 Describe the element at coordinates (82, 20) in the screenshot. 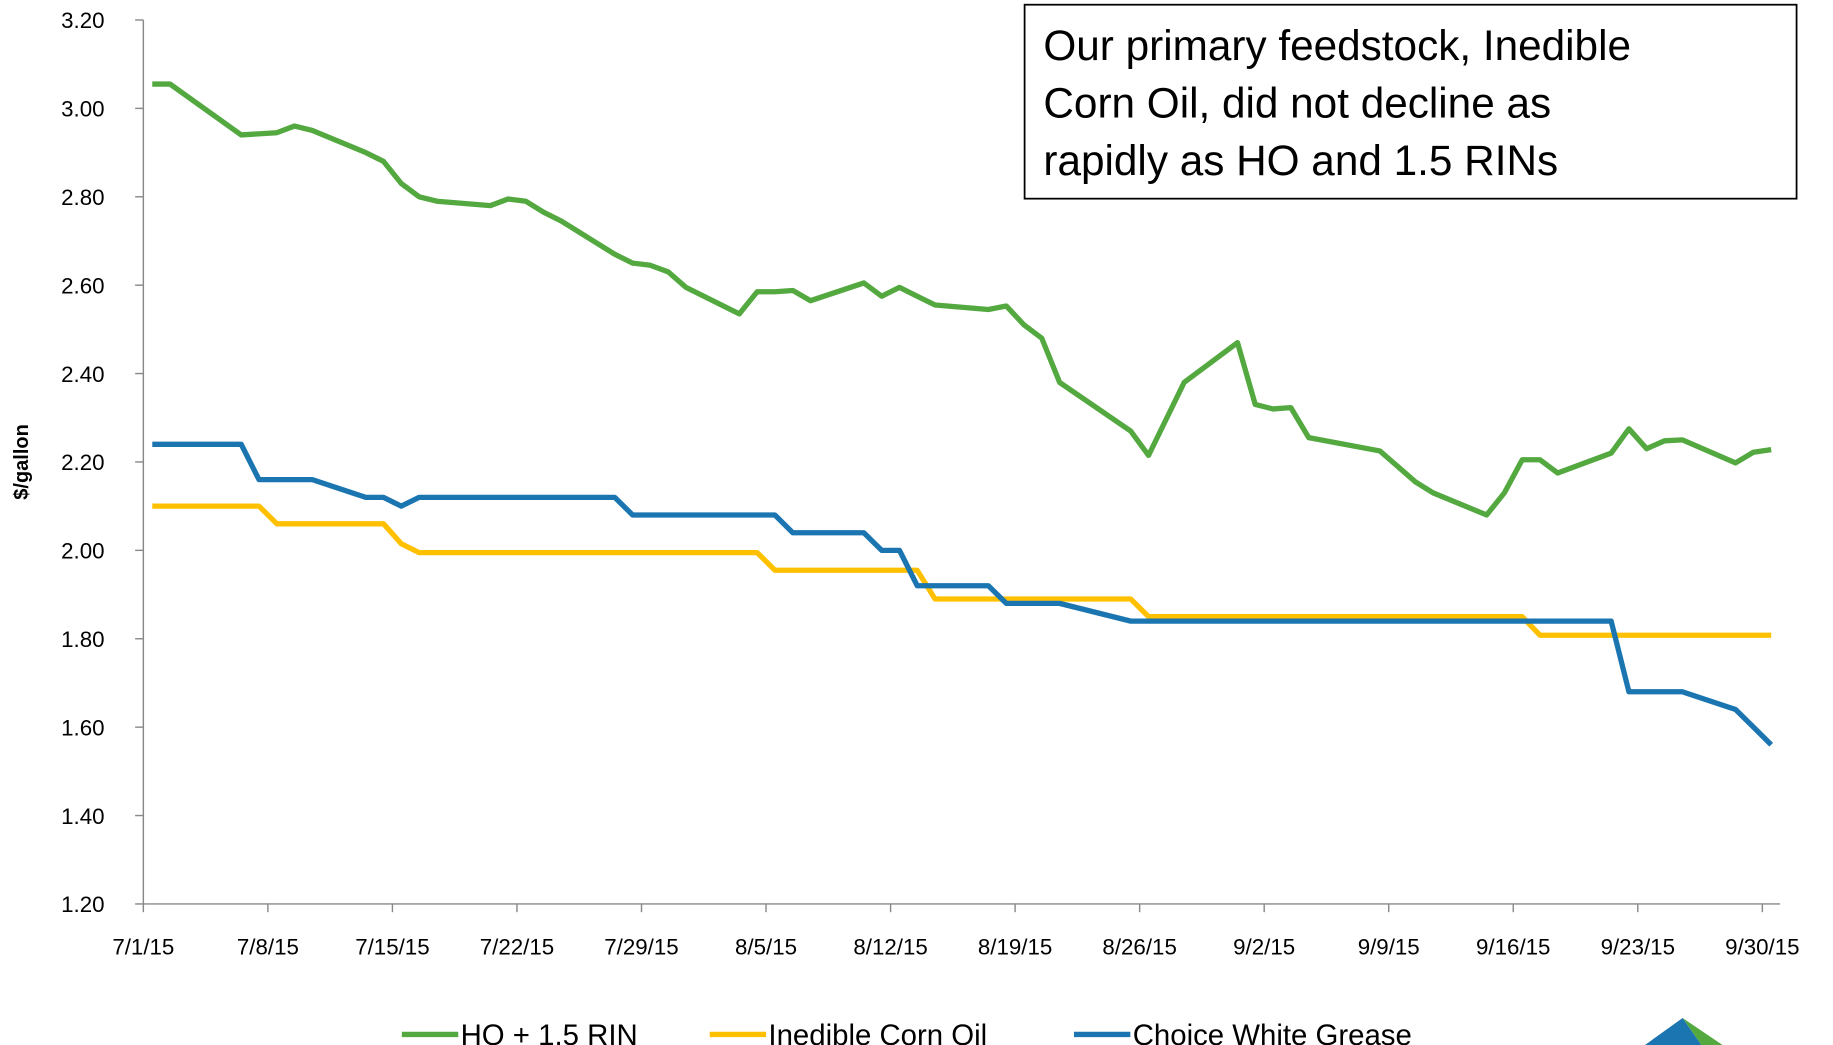

I see `y-tick-label: 3.20` at that location.